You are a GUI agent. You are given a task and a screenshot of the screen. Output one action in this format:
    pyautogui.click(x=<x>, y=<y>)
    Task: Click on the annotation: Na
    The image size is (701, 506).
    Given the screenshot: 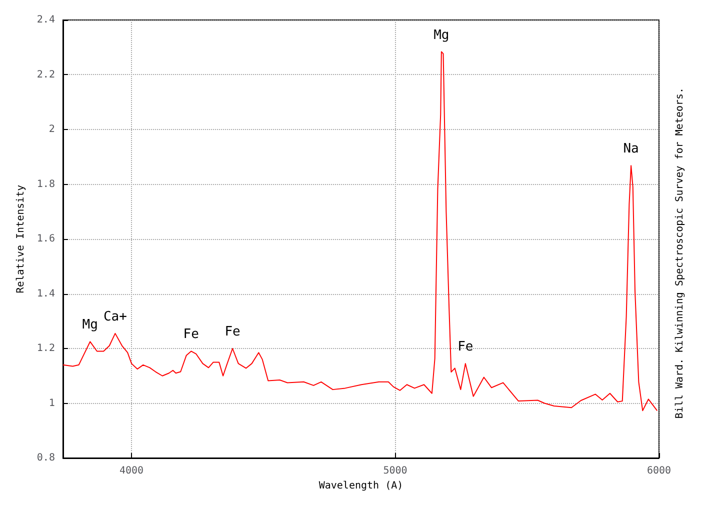 What is the action you would take?
    pyautogui.click(x=631, y=149)
    